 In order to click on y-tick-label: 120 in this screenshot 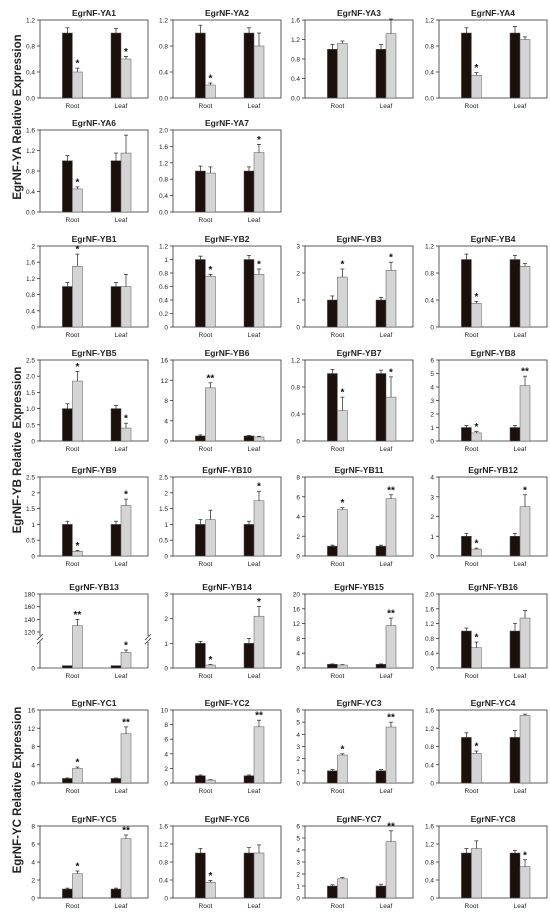, I will do `click(29, 633)`.